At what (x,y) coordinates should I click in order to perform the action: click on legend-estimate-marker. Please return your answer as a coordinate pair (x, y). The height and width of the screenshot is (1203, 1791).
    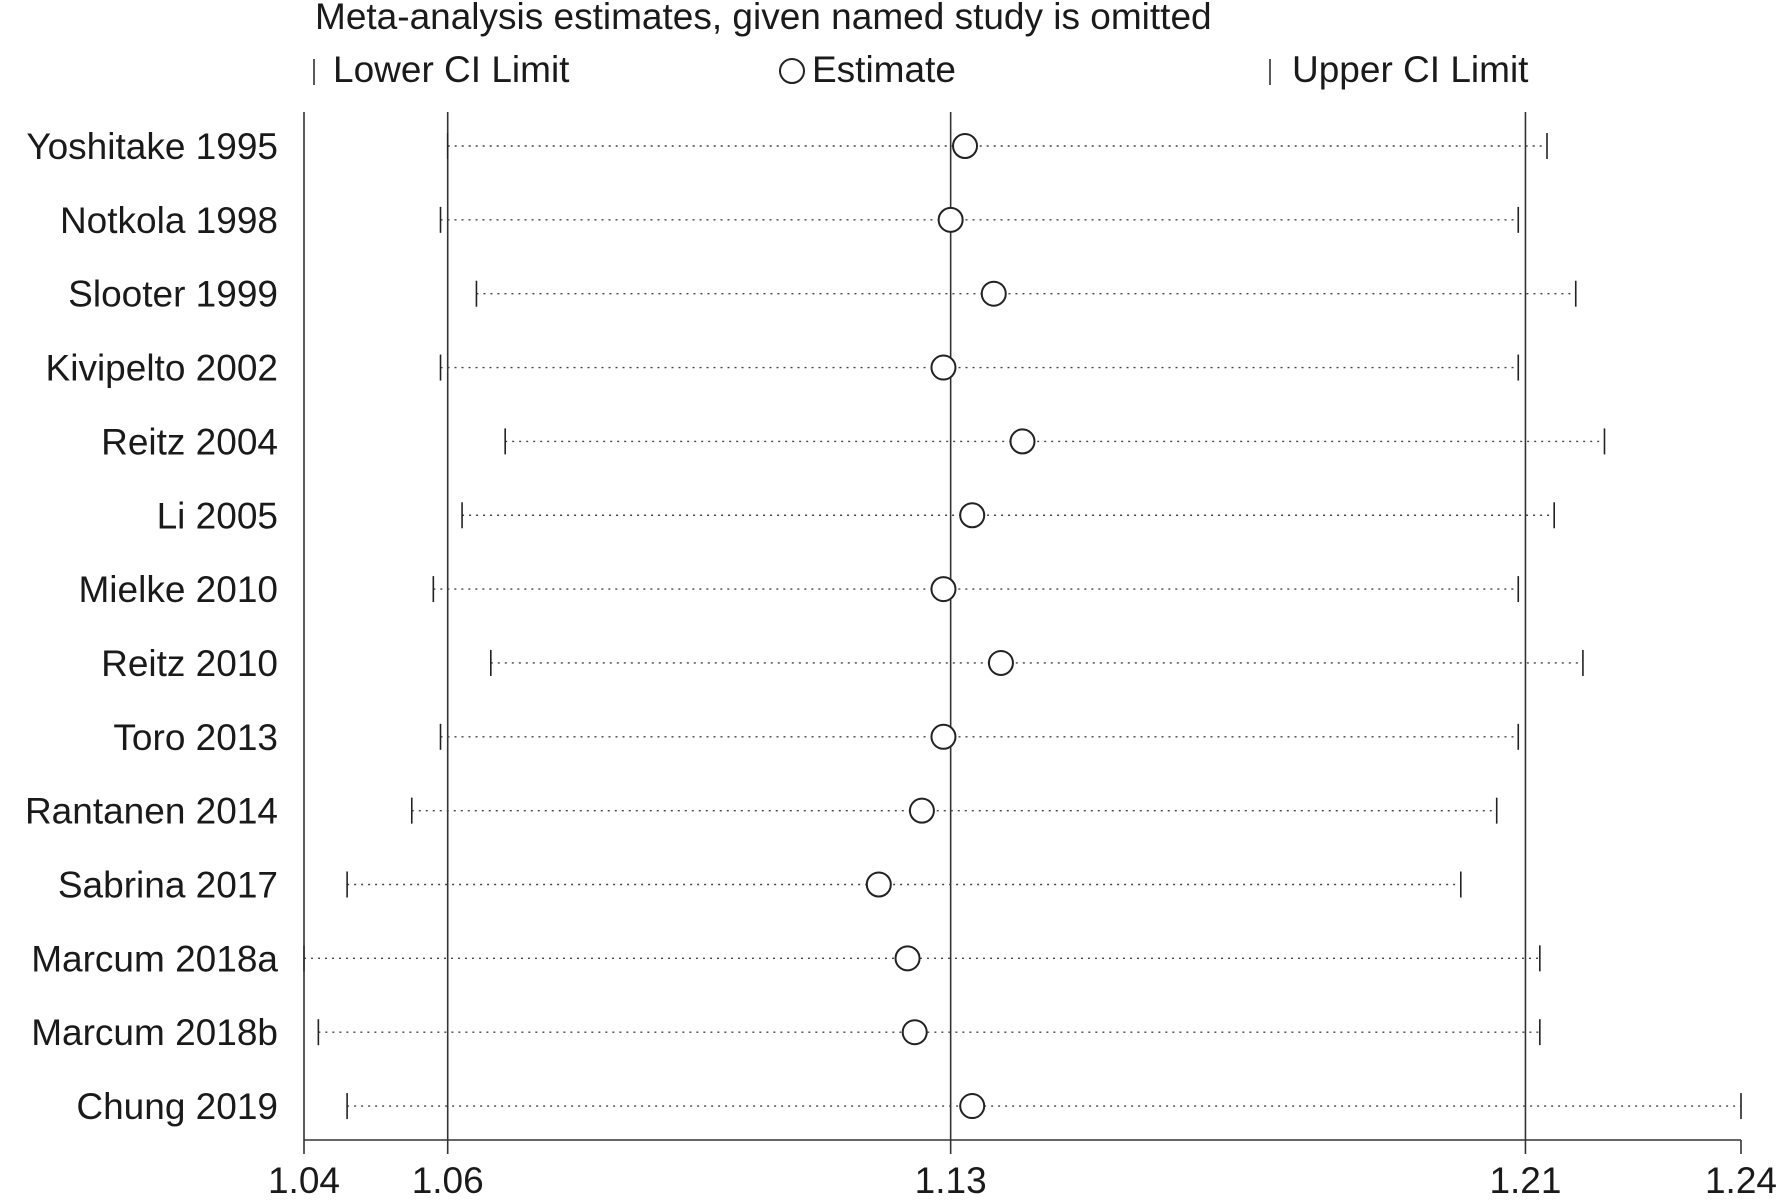
    Looking at the image, I should click on (792, 71).